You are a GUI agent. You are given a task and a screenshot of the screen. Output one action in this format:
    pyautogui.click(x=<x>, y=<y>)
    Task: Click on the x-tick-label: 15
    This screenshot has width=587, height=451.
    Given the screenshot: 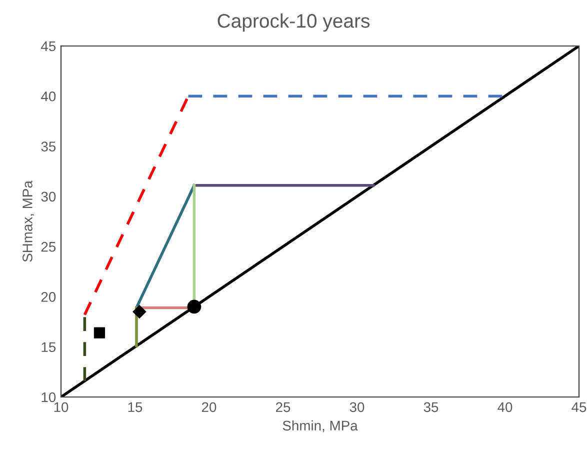 What is the action you would take?
    pyautogui.click(x=135, y=407)
    